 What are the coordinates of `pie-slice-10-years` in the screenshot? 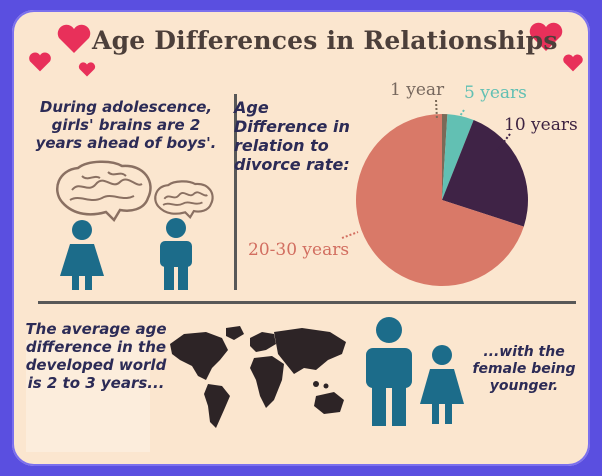 It's located at (485, 173).